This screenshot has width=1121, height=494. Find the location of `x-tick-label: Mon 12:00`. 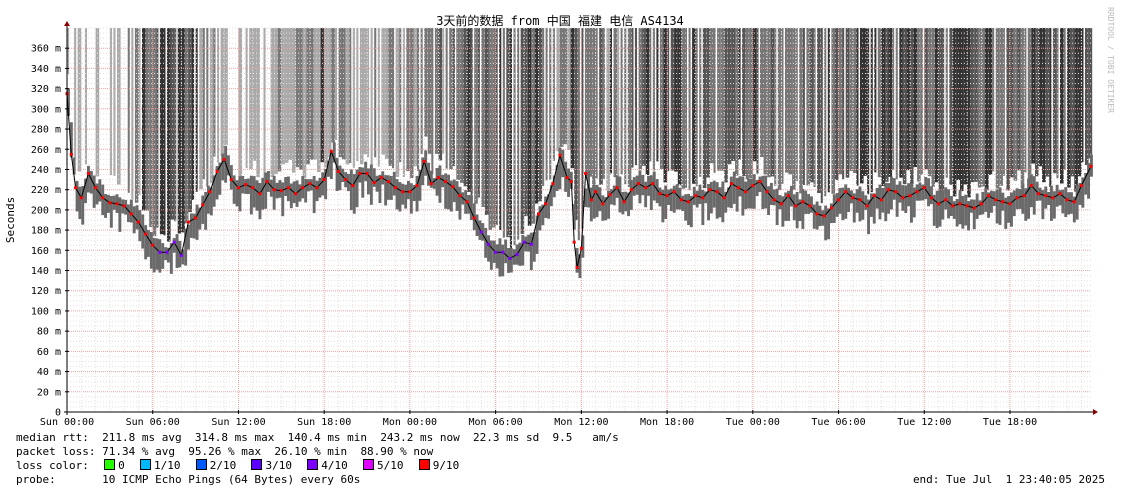

x-tick-label: Mon 12:00 is located at coordinates (581, 422).